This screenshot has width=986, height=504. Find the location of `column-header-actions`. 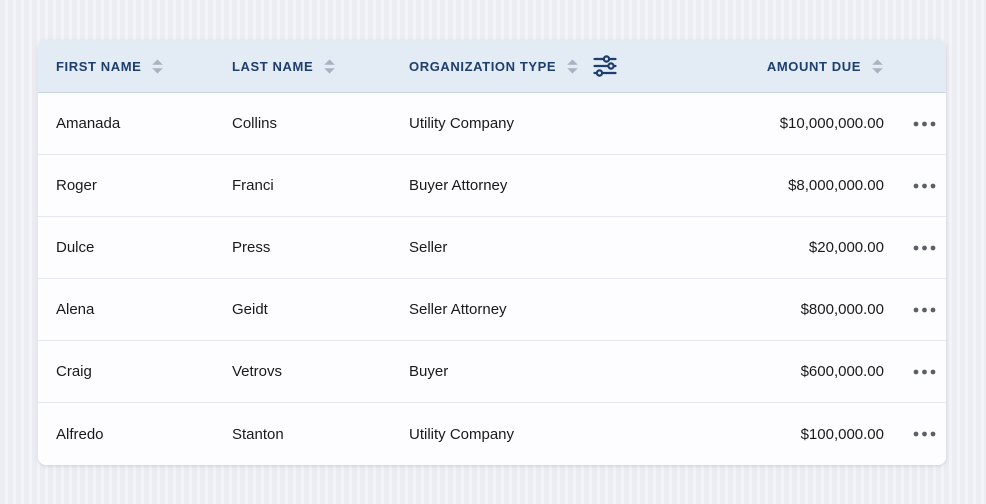

column-header-actions is located at coordinates (915, 66).